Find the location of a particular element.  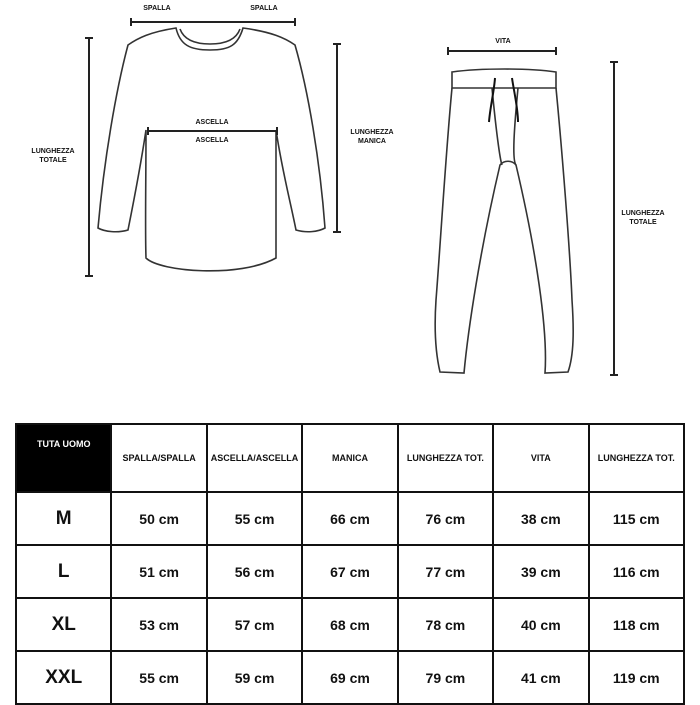

header-cell: SPALLA/SPALLA is located at coordinates (159, 458).